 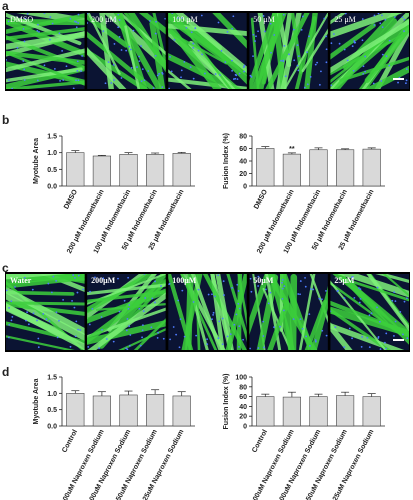 What do you see at coordinates (243, 137) in the screenshot?
I see `y-tick-label: 80` at bounding box center [243, 137].